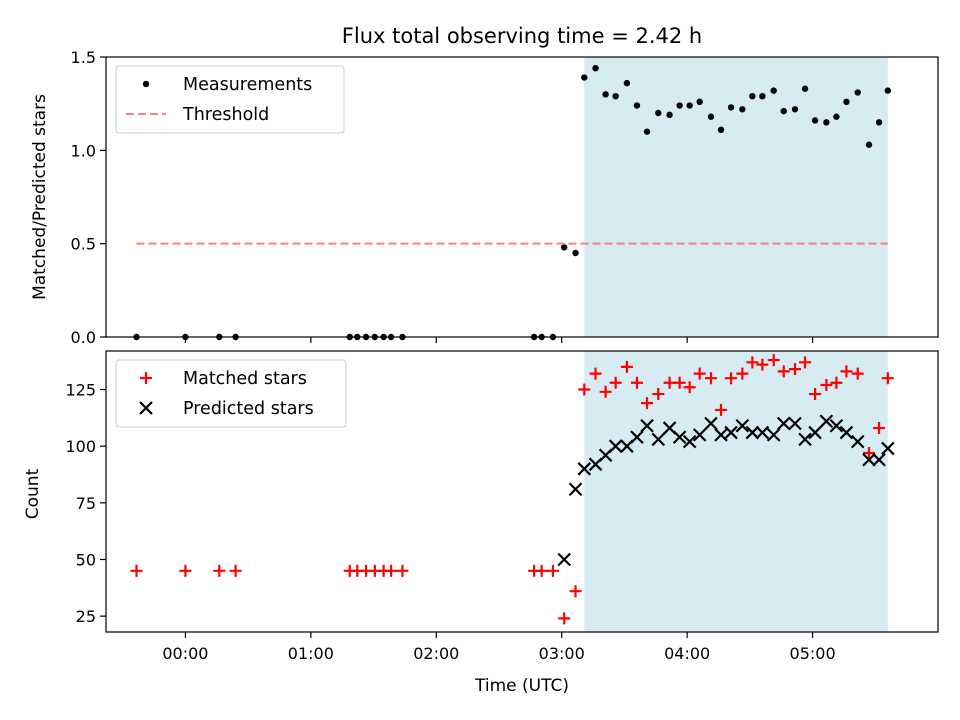 The height and width of the screenshot is (720, 960). I want to click on top-legend-measurements-swatch, so click(146, 84).